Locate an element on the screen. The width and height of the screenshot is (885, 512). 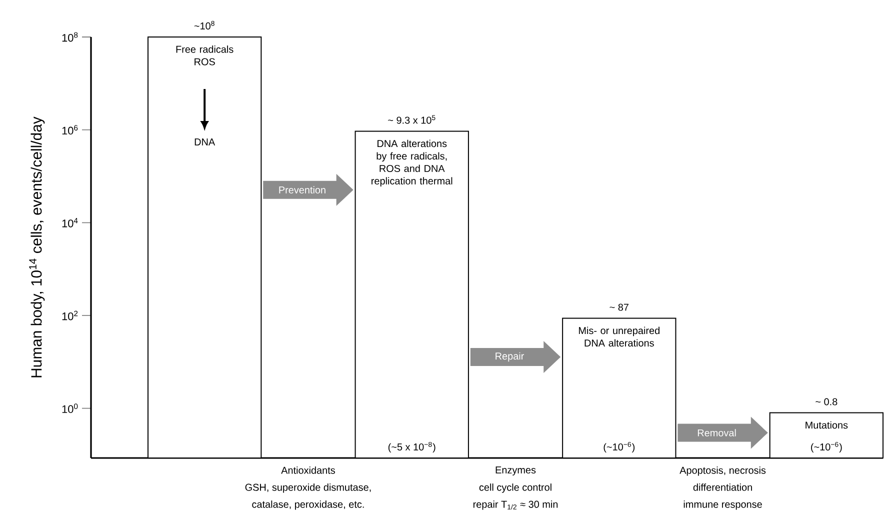
annotation: Repair is located at coordinates (510, 357).